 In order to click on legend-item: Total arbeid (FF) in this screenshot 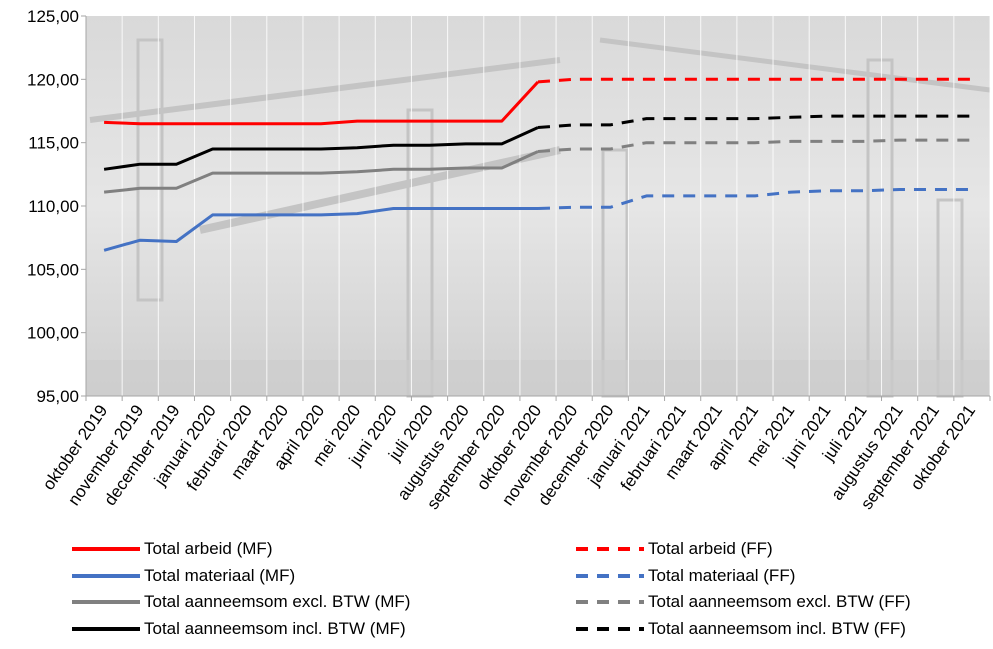, I will do `click(674, 549)`.